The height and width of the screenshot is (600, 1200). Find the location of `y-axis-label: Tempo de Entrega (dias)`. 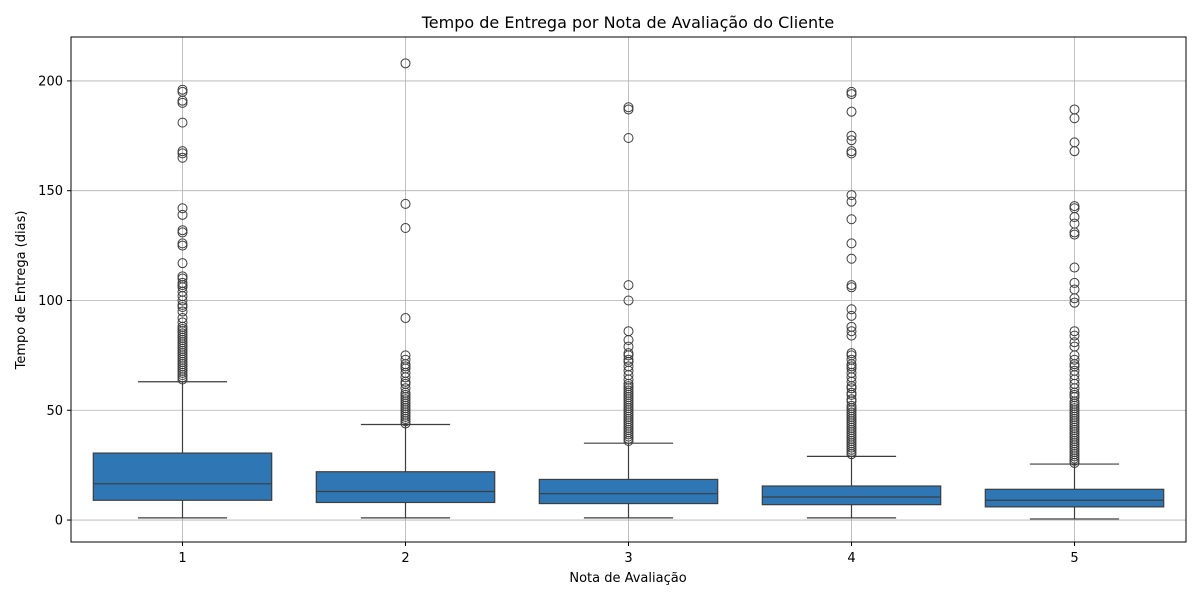

y-axis-label: Tempo de Entrega (dias) is located at coordinates (21, 291).